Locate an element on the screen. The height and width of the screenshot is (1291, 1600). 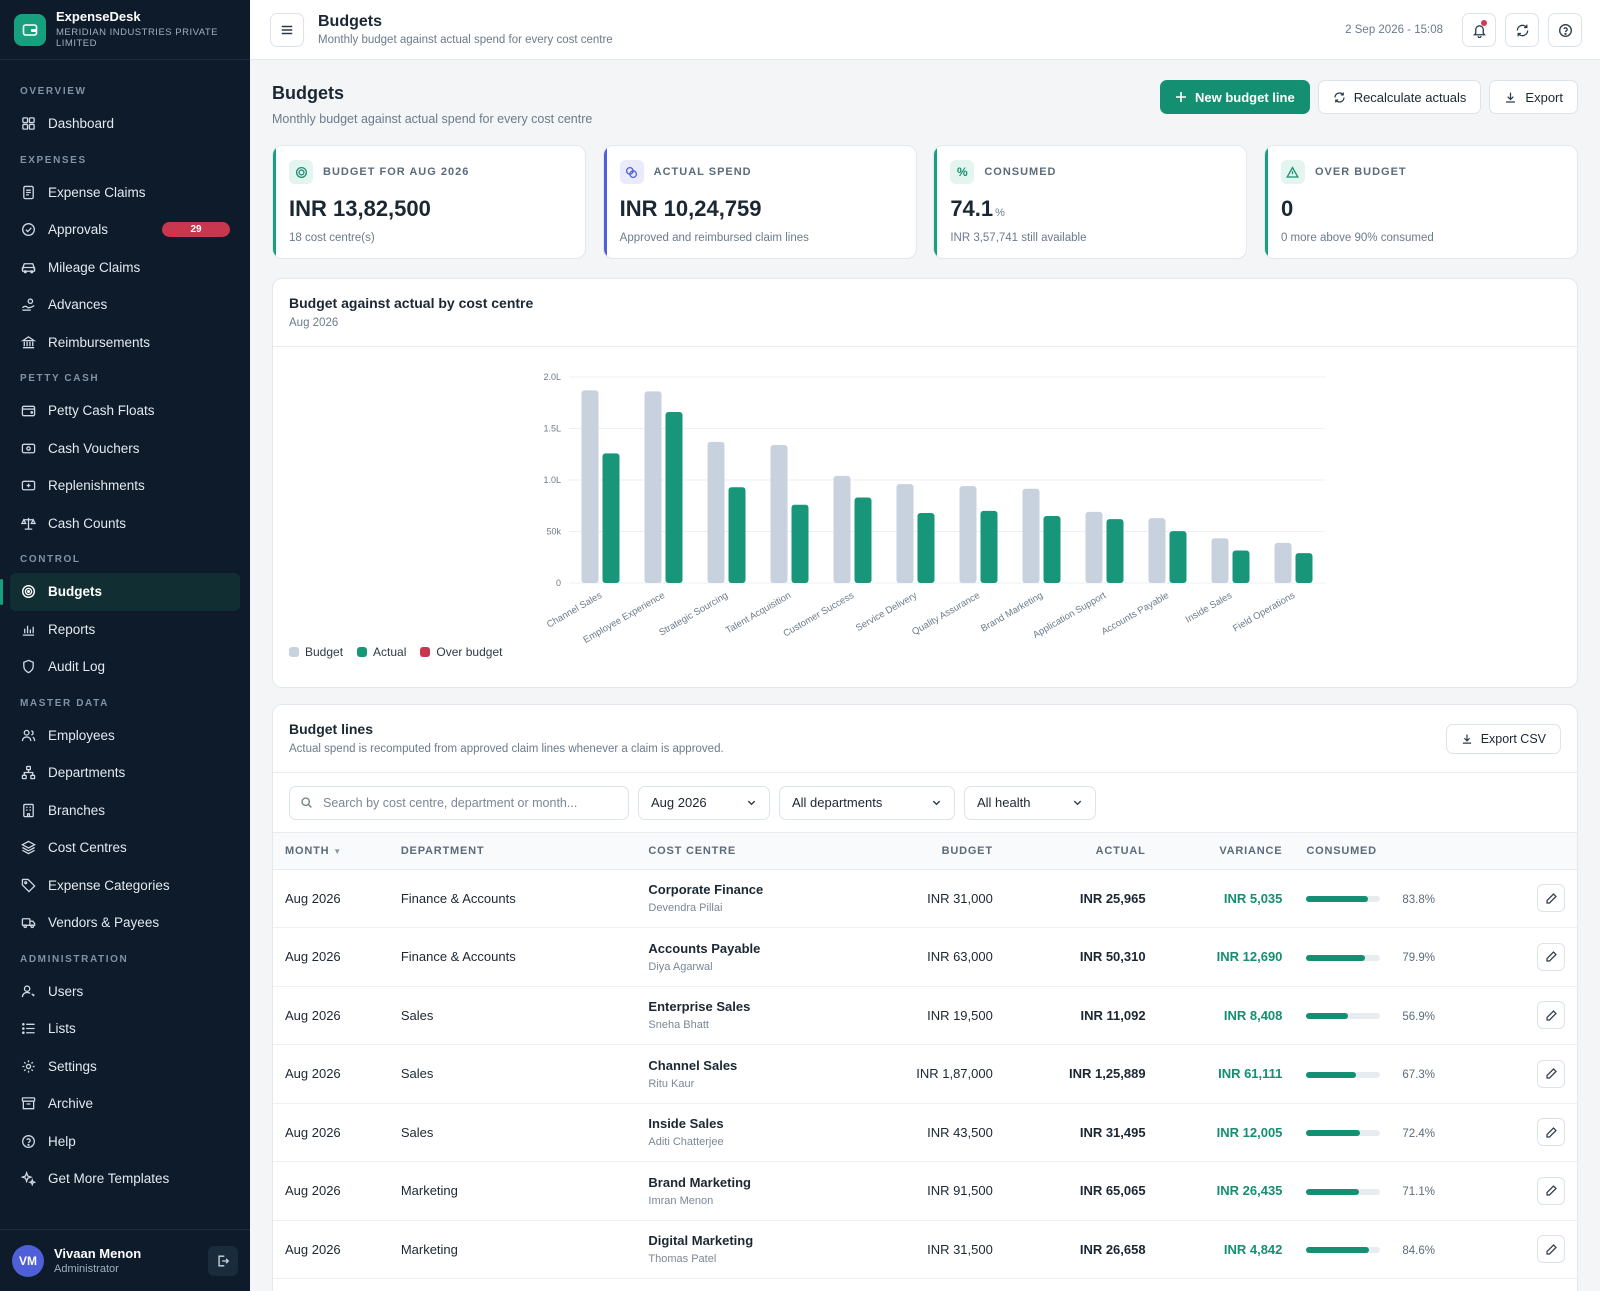
cell-consumed: 56.9% is located at coordinates (1394, 1015).